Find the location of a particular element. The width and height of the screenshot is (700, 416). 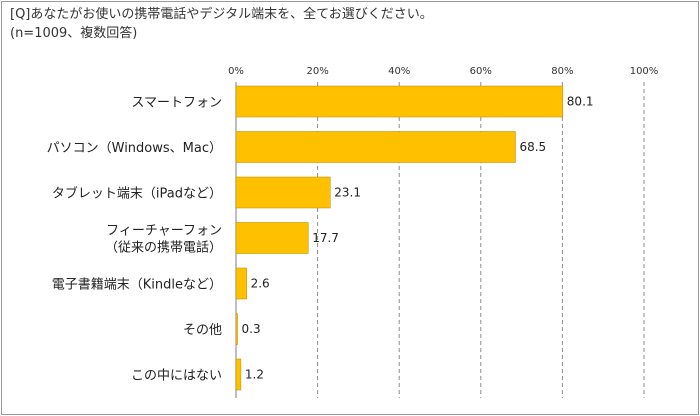

category-label: フィーチャーフォン is located at coordinates (164, 231).